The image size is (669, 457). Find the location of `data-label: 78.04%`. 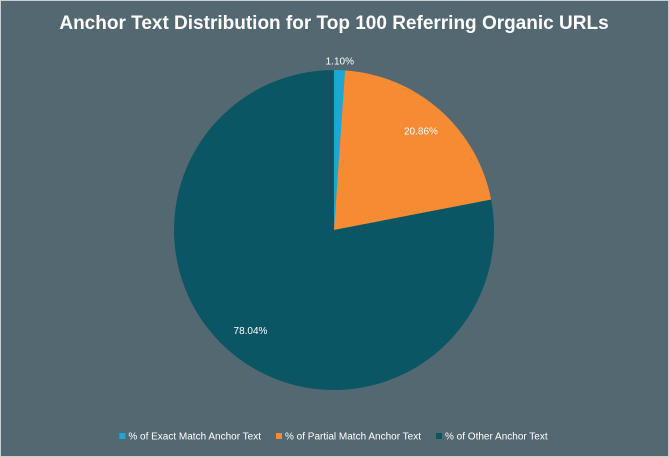

data-label: 78.04% is located at coordinates (251, 331).